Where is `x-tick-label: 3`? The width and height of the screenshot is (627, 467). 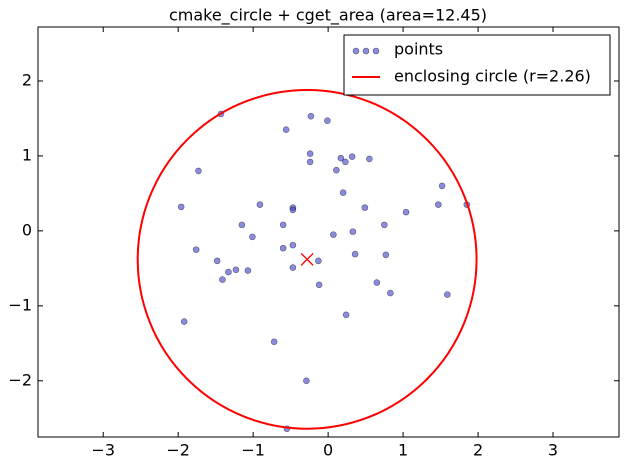
x-tick-label: 3 is located at coordinates (553, 450).